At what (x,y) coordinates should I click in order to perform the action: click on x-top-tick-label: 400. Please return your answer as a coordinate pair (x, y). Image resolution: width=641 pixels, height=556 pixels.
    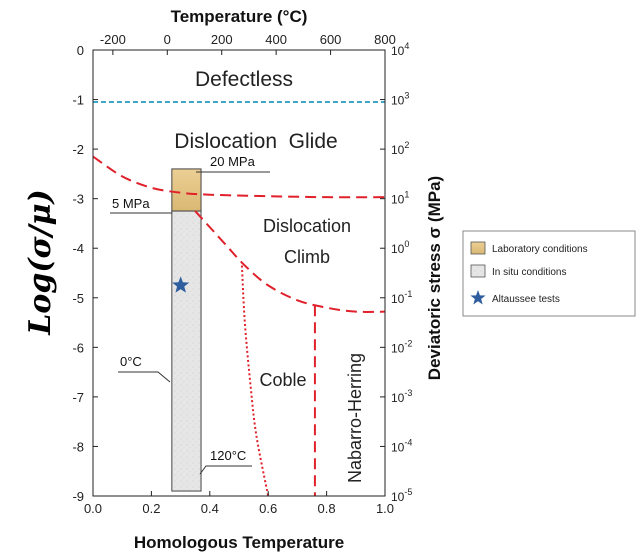
    Looking at the image, I should click on (276, 39).